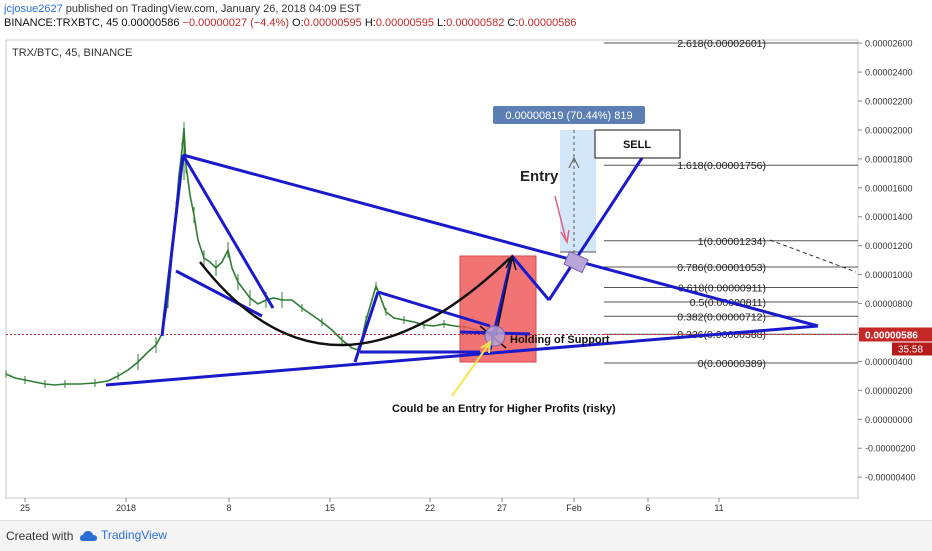 The width and height of the screenshot is (932, 551). I want to click on y-tick-label: 0.00001400, so click(889, 217).